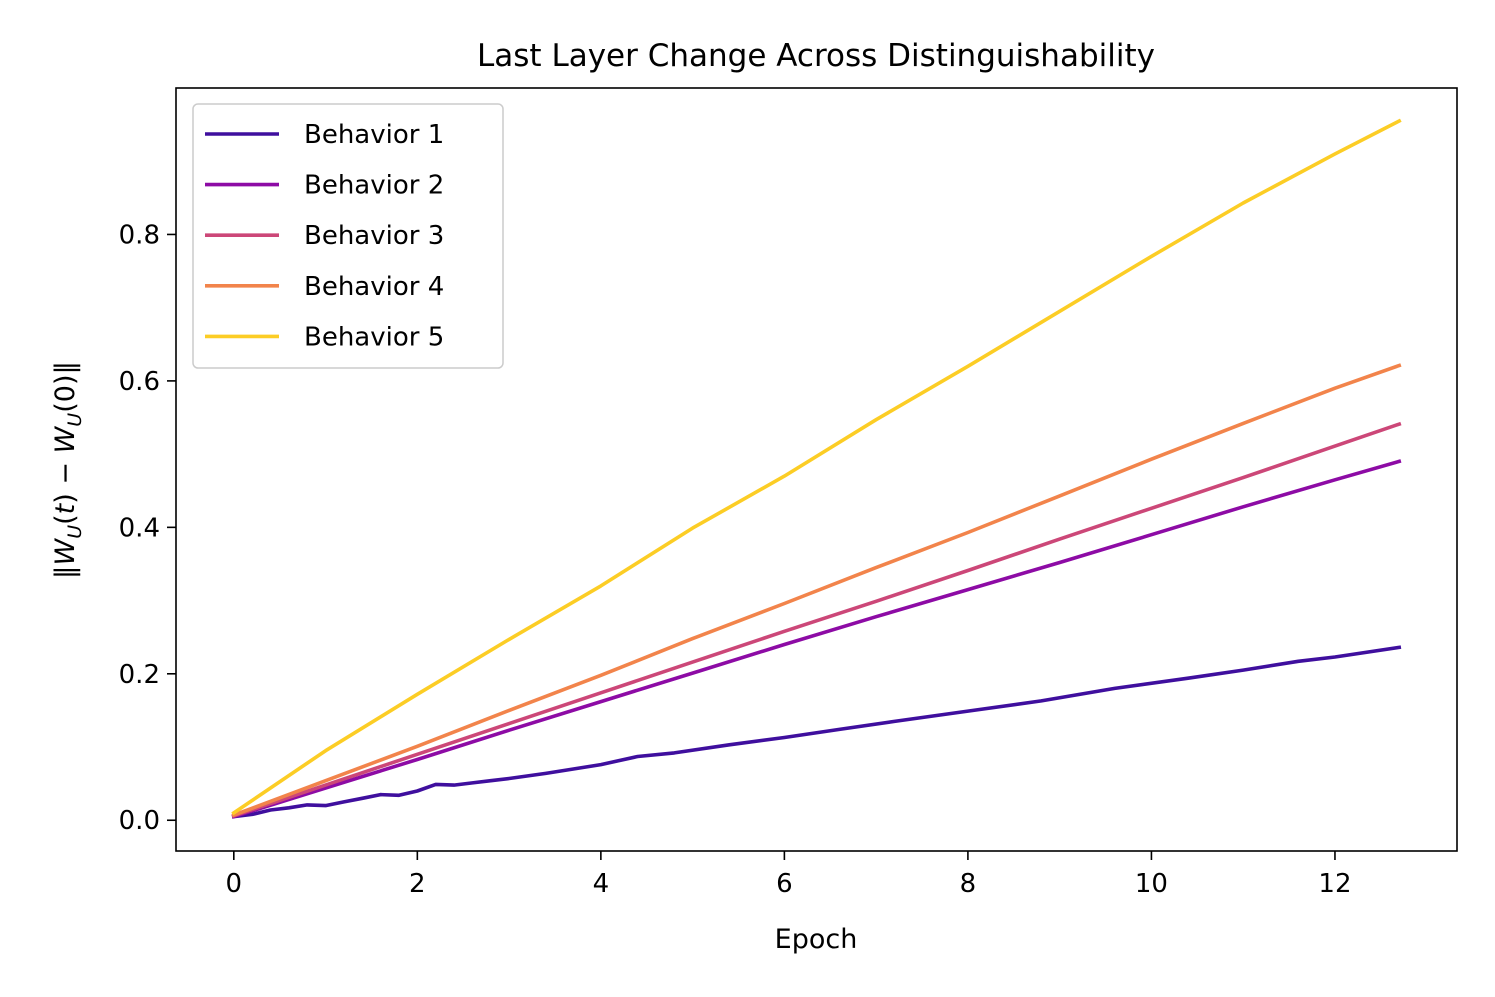 The height and width of the screenshot is (997, 1495). What do you see at coordinates (374, 236) in the screenshot?
I see `legend-label-behavior-3: Behavior 3` at bounding box center [374, 236].